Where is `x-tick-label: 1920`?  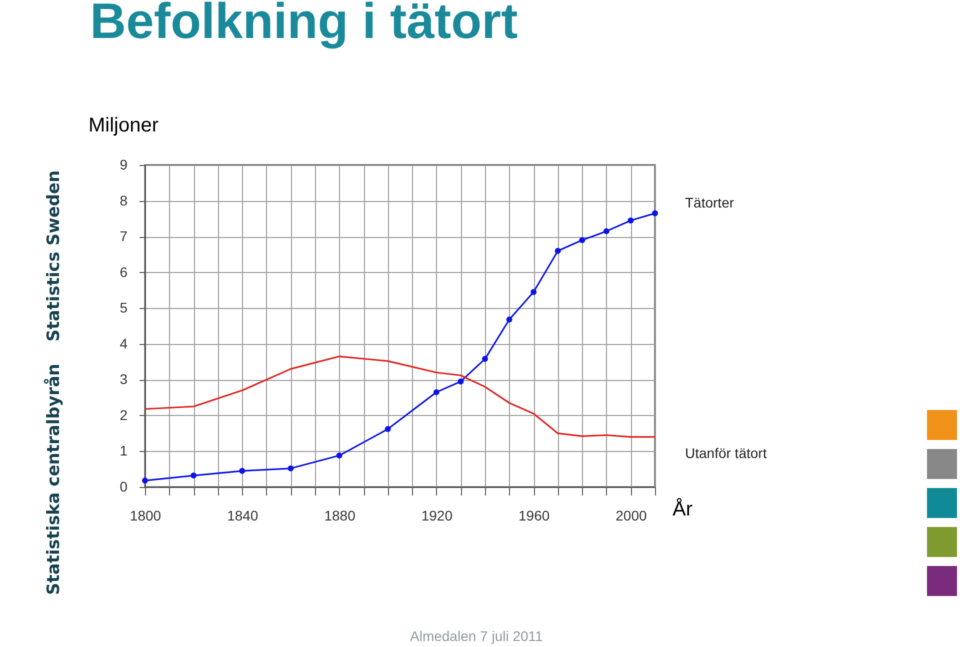 x-tick-label: 1920 is located at coordinates (437, 516).